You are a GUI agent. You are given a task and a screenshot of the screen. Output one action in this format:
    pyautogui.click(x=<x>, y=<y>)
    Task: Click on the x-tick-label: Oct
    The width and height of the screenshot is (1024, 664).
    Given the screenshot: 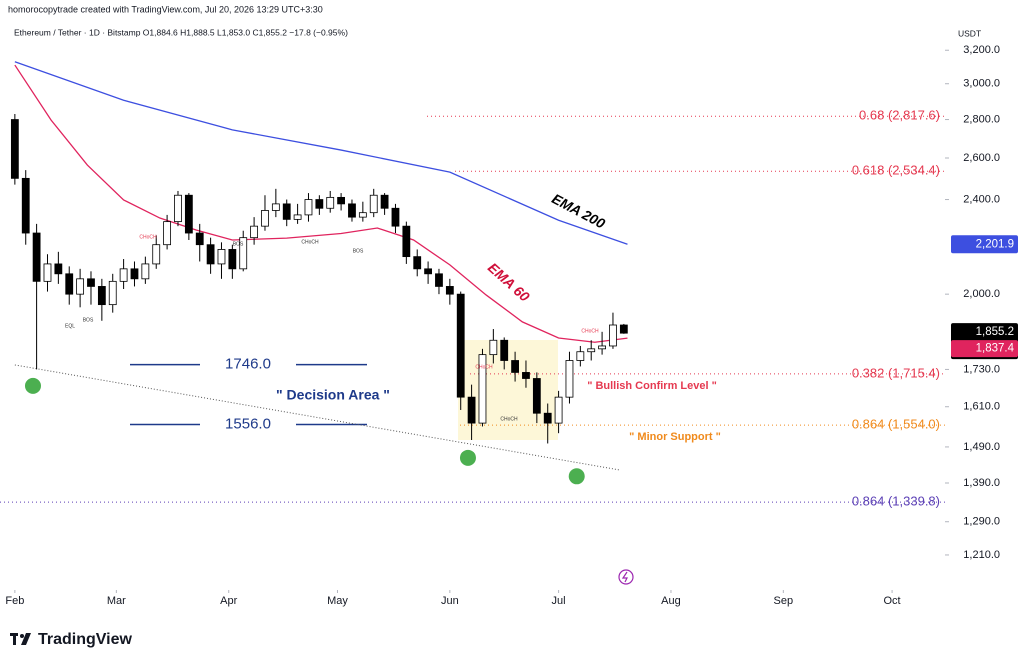 What is the action you would take?
    pyautogui.click(x=892, y=601)
    